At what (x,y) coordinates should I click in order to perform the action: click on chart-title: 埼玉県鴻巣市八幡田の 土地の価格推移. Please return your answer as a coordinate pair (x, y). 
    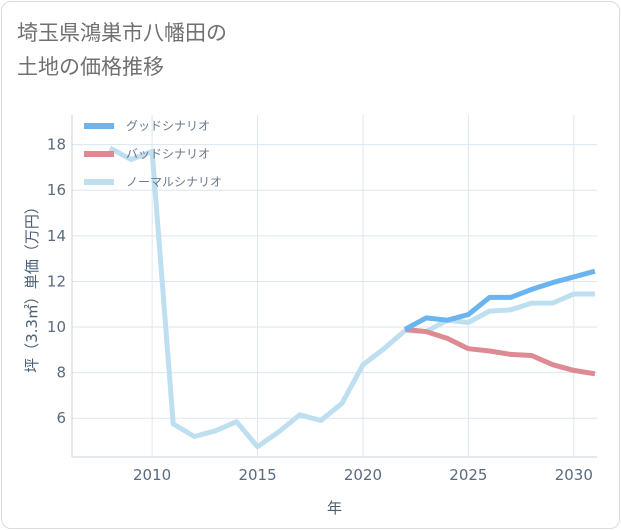
    Looking at the image, I should click on (122, 50).